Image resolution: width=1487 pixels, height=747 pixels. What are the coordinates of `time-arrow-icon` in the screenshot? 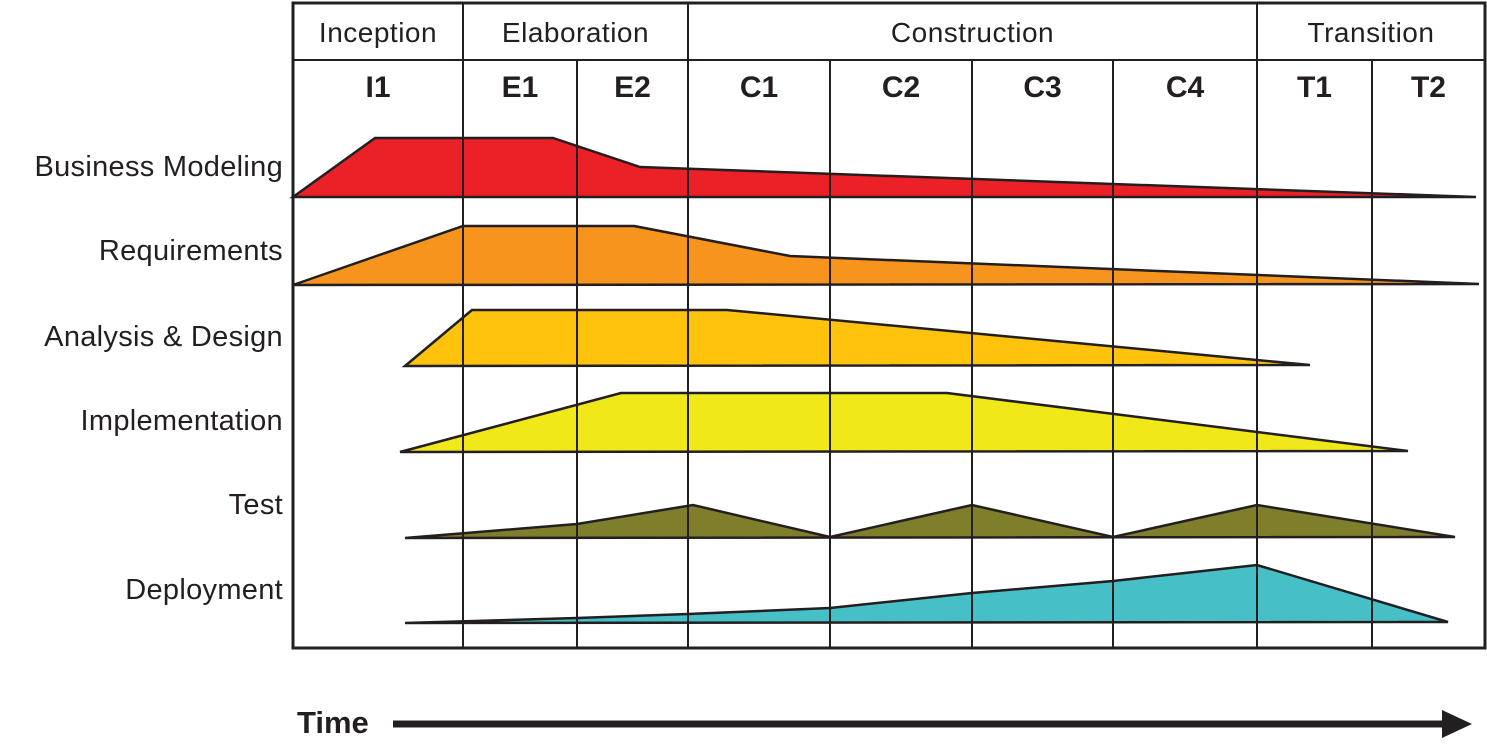 It's located at (932, 724).